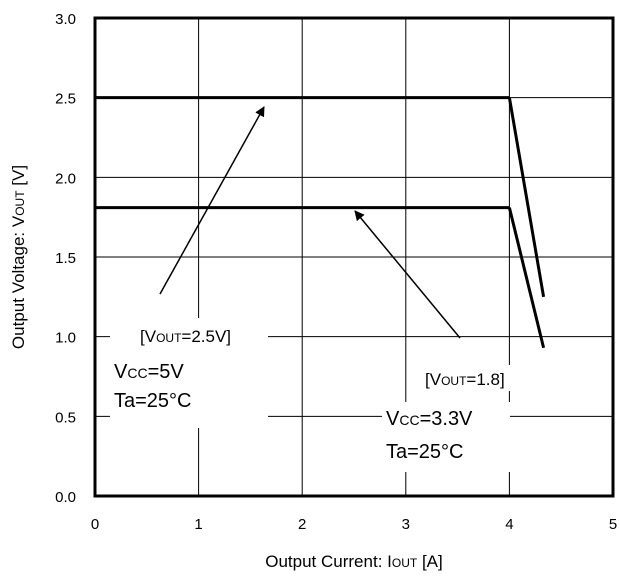  Describe the element at coordinates (149, 372) in the screenshot. I see `annotation-1-vcc: VCC=5V` at that location.